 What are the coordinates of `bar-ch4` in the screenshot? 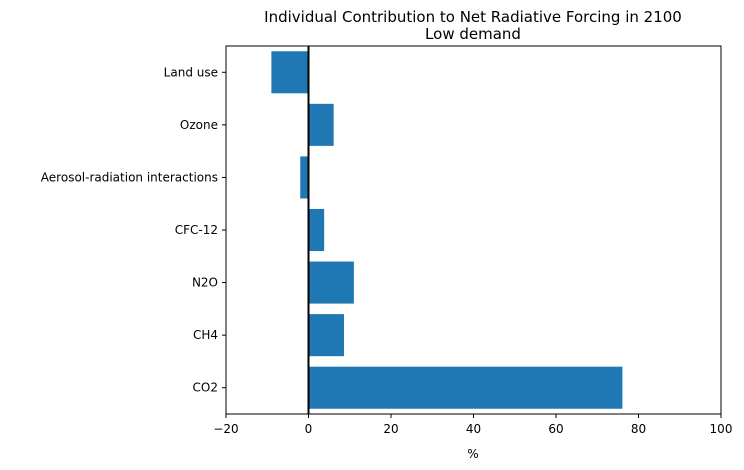 It's located at (326, 335).